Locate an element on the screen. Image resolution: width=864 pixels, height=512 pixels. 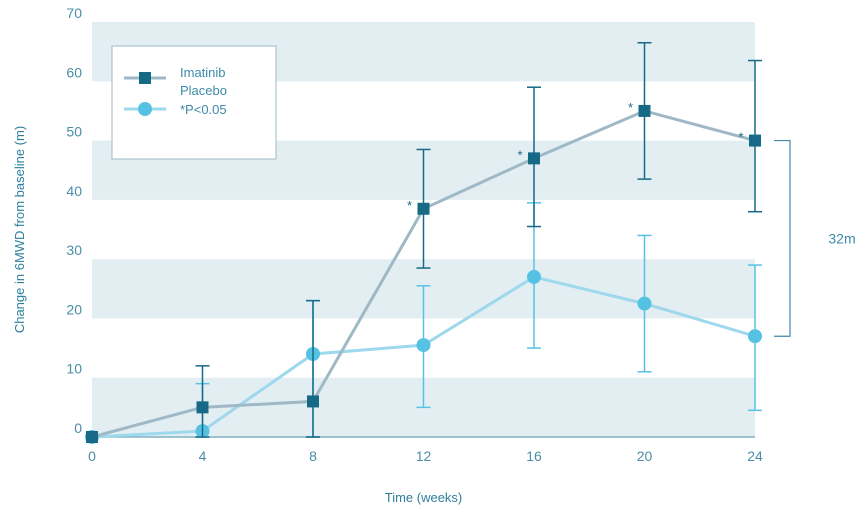
x-tick-label: 16 is located at coordinates (534, 456).